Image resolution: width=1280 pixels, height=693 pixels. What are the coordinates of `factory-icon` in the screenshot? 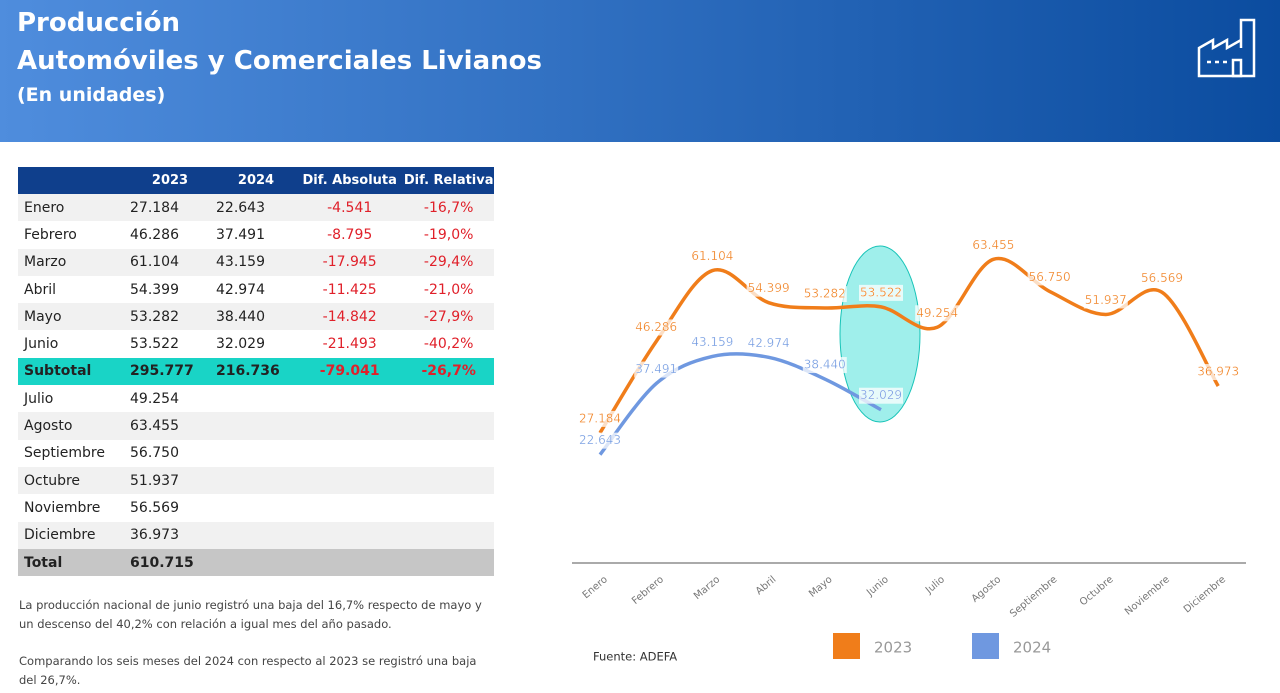 It's located at (1226, 48).